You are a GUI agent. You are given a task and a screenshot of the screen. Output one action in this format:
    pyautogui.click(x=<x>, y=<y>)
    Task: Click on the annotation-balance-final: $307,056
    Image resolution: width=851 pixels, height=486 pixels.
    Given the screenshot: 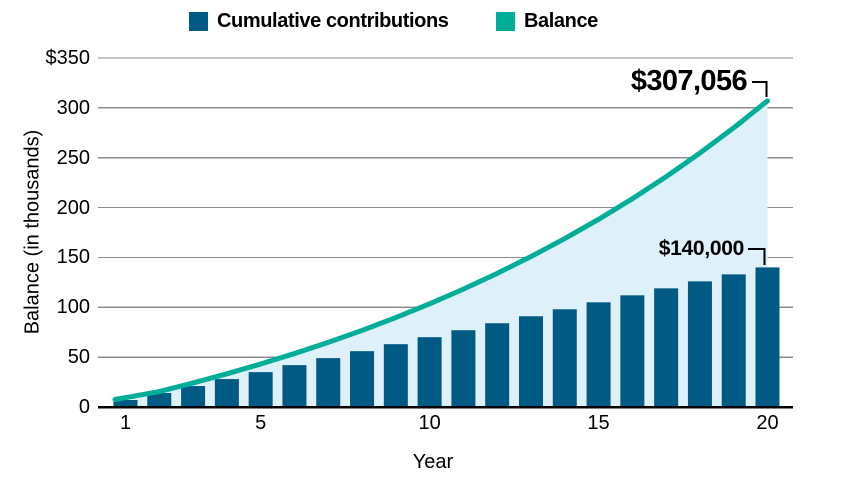 What is the action you would take?
    pyautogui.click(x=689, y=81)
    